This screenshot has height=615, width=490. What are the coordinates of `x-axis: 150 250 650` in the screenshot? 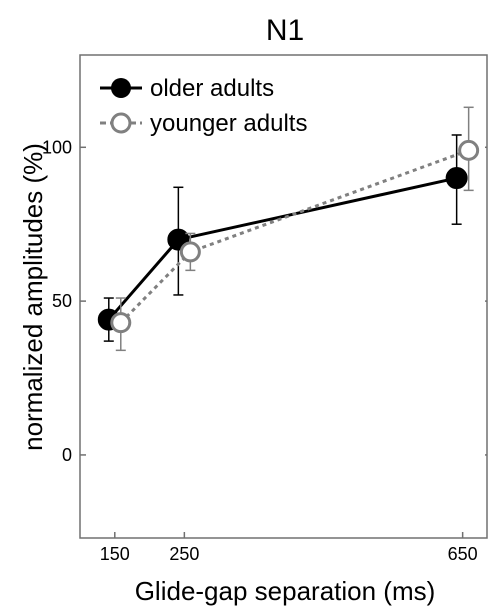 It's located at (289, 548).